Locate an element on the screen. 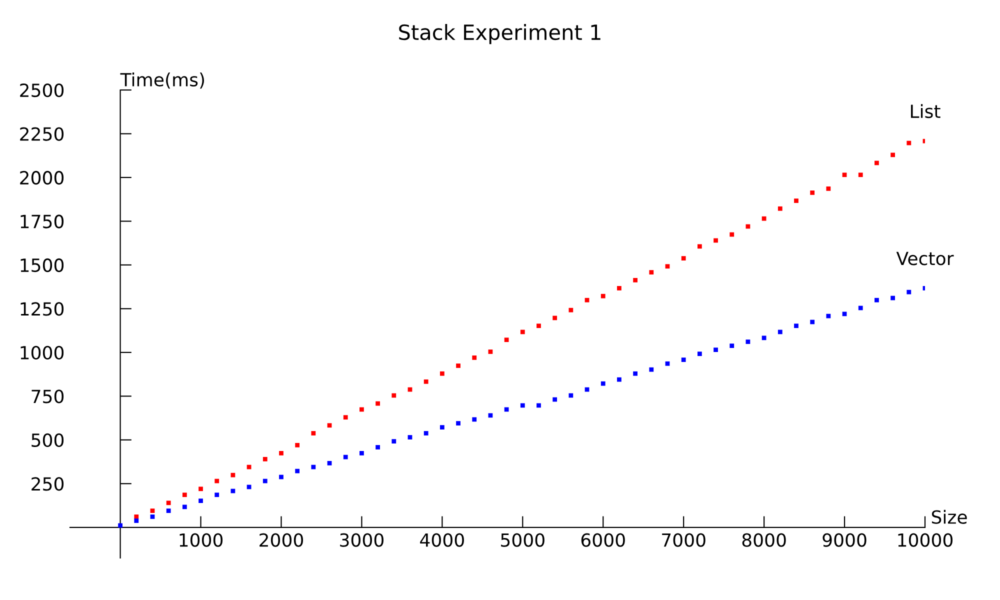 The width and height of the screenshot is (1000, 600). chart-title: Stack Experiment 1 is located at coordinates (499, 34).